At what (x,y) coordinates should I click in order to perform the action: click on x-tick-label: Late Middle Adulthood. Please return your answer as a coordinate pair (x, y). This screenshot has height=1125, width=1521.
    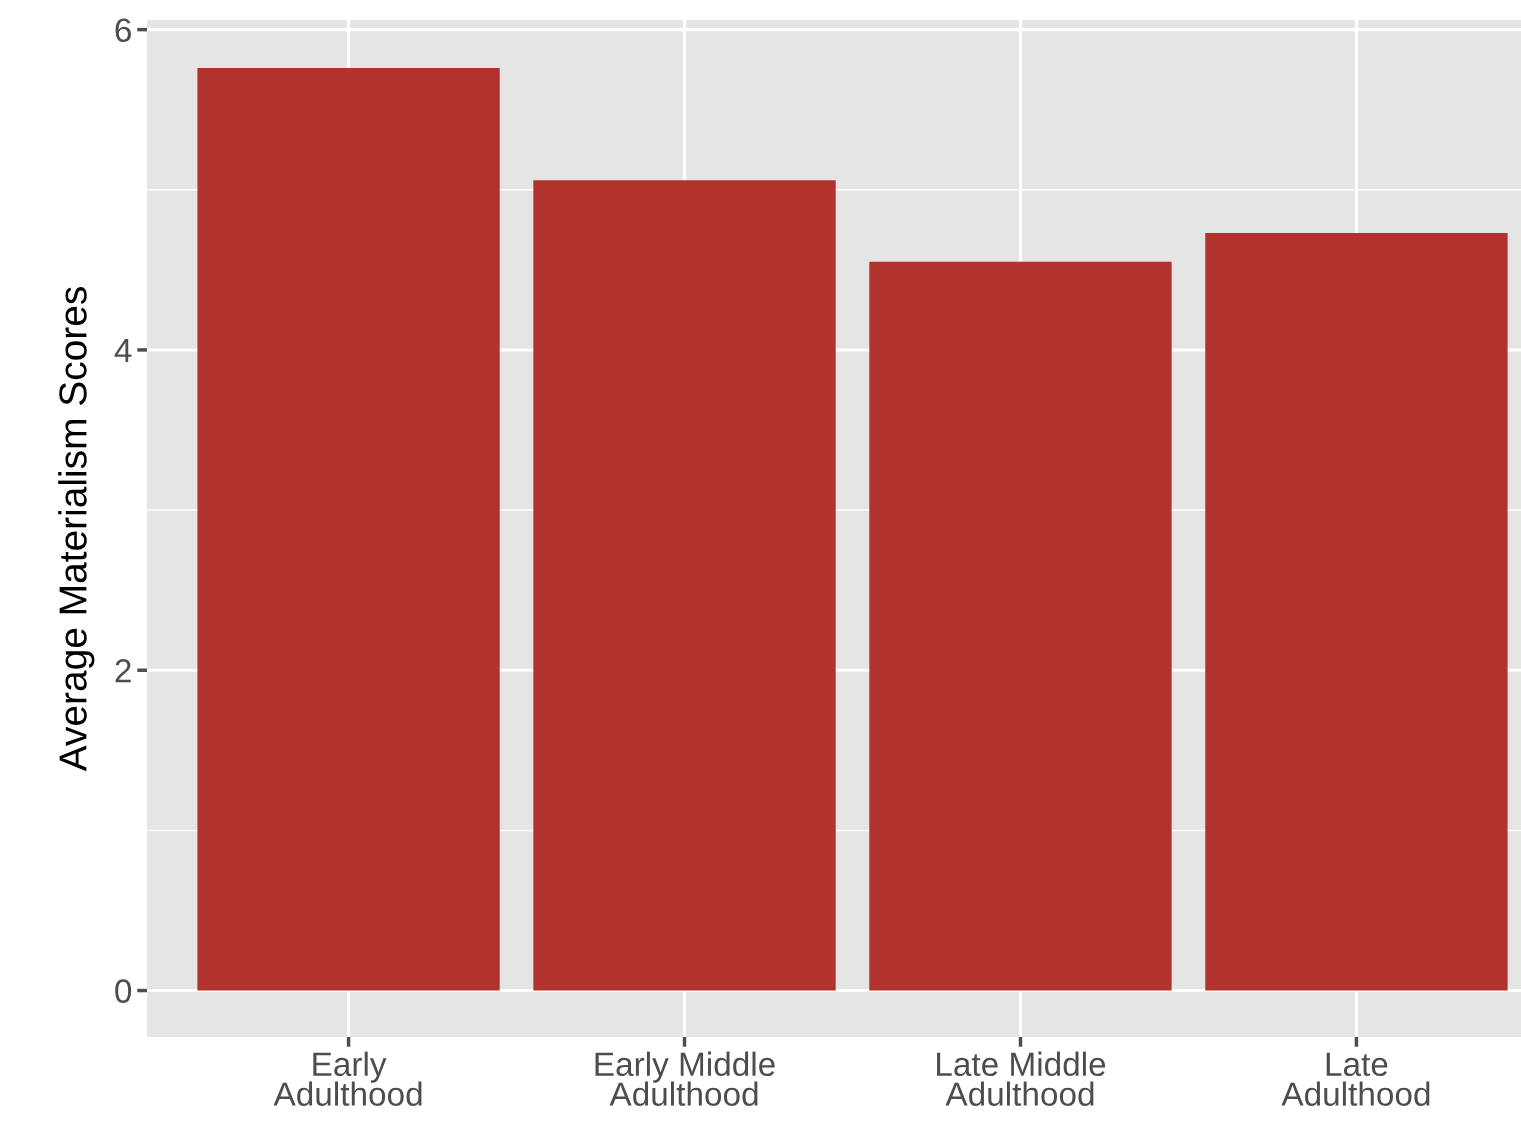
    Looking at the image, I should click on (1021, 1078).